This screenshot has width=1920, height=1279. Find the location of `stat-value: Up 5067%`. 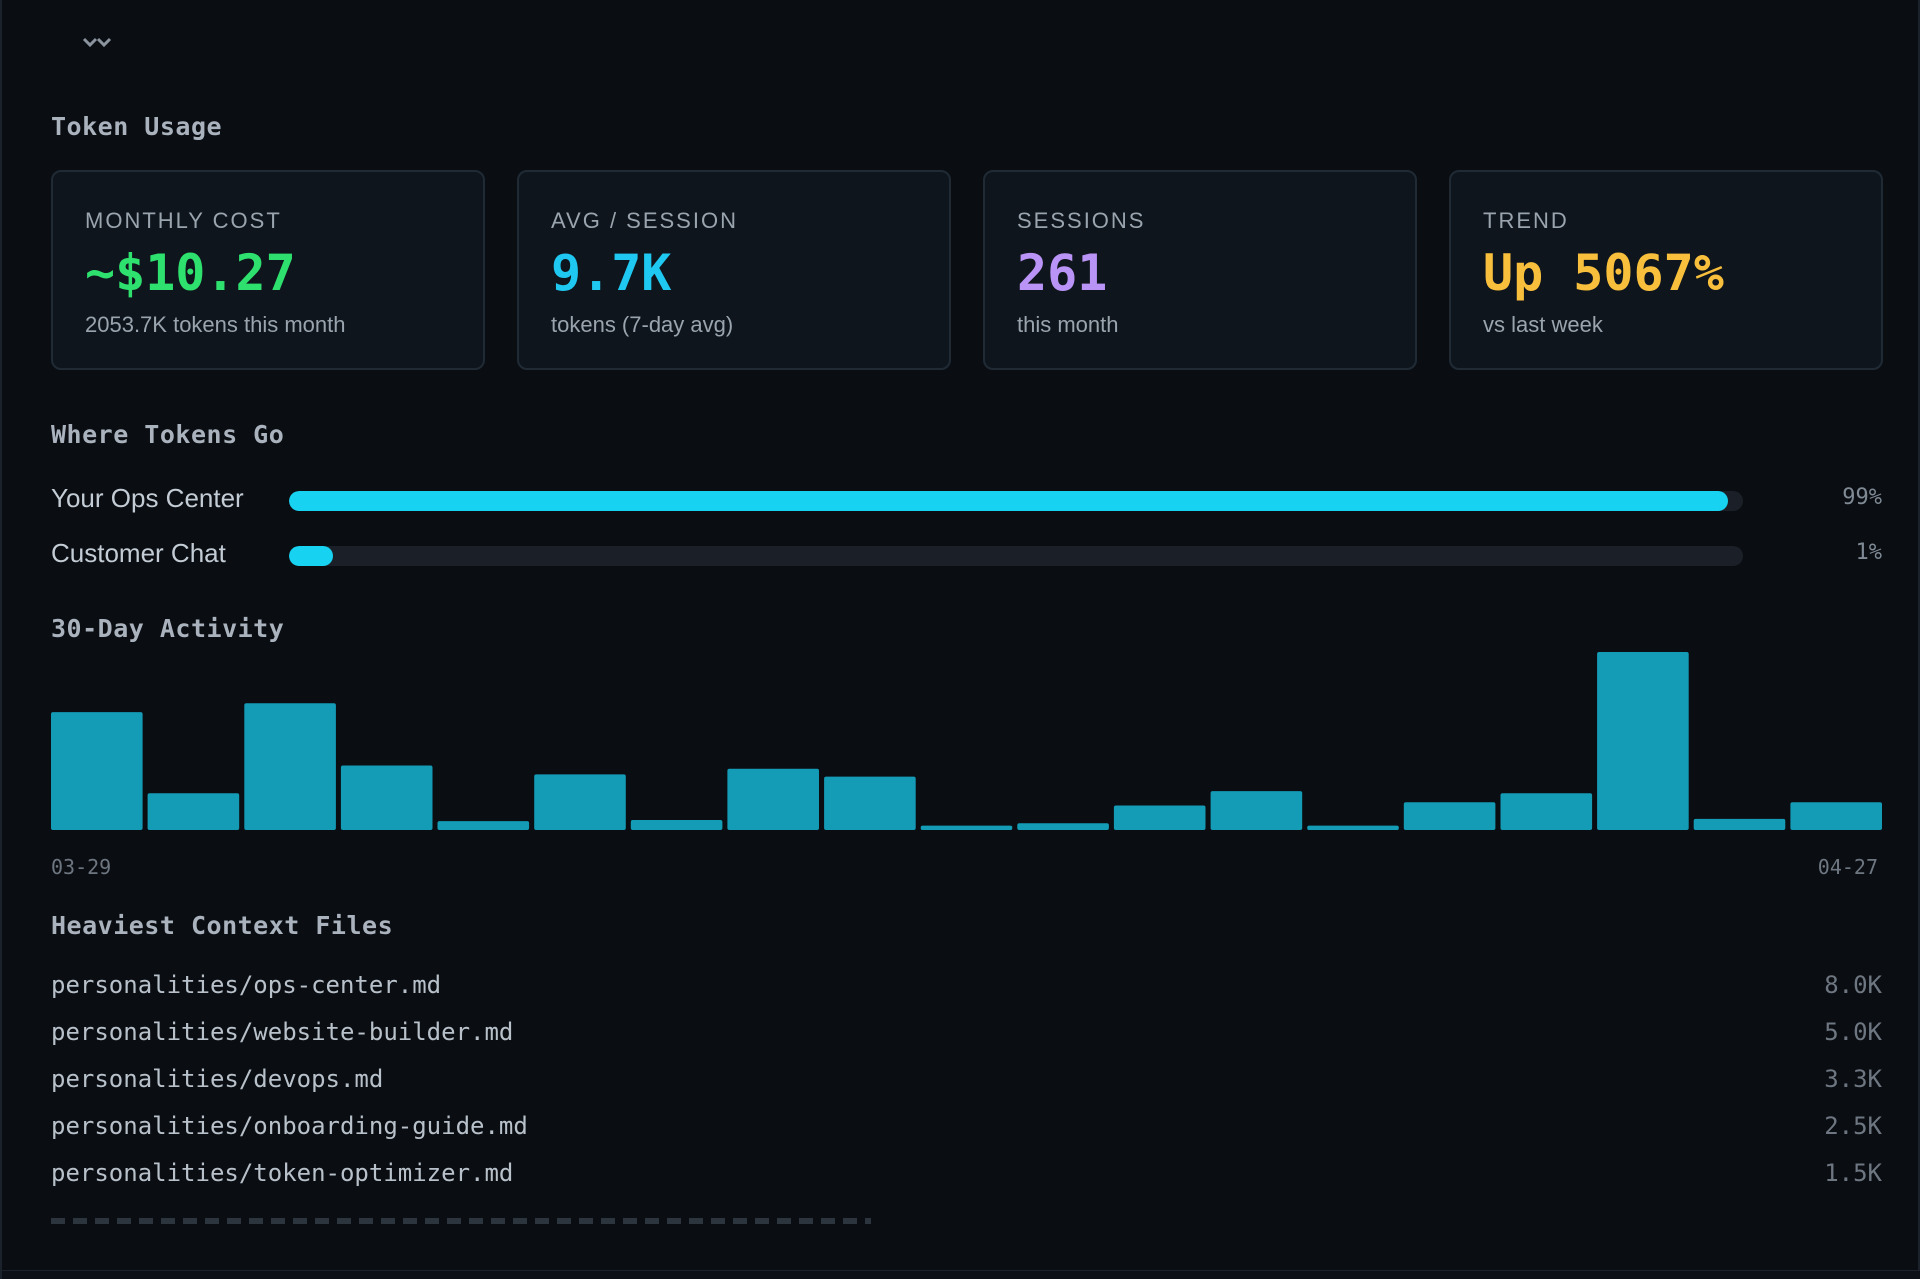

stat-value: Up 5067% is located at coordinates (1603, 273).